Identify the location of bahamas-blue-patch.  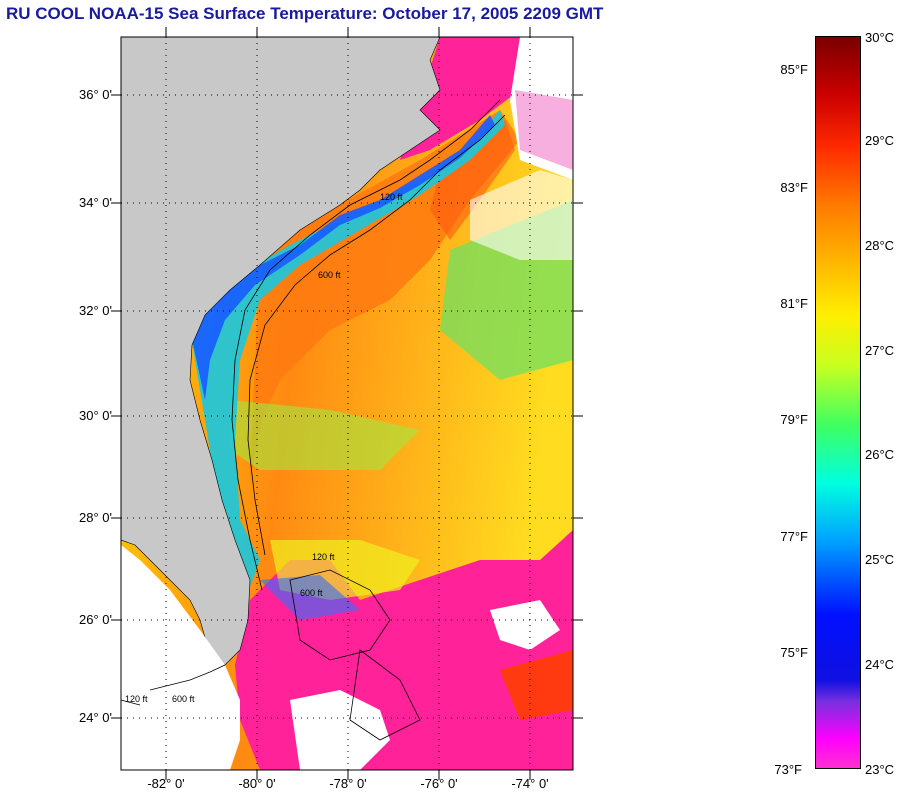
(310, 597).